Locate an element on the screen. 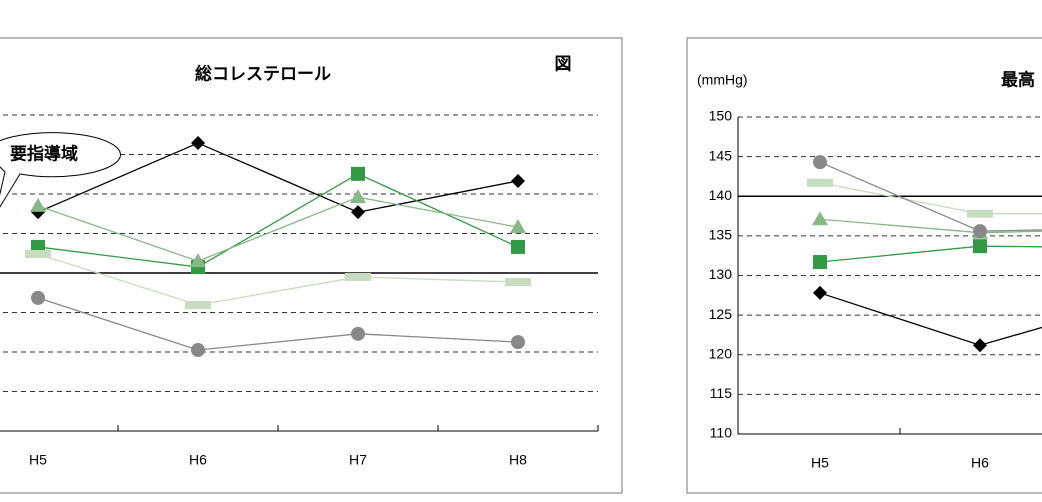 The width and height of the screenshot is (1042, 502). chart-title: 総コレステロール is located at coordinates (263, 73).